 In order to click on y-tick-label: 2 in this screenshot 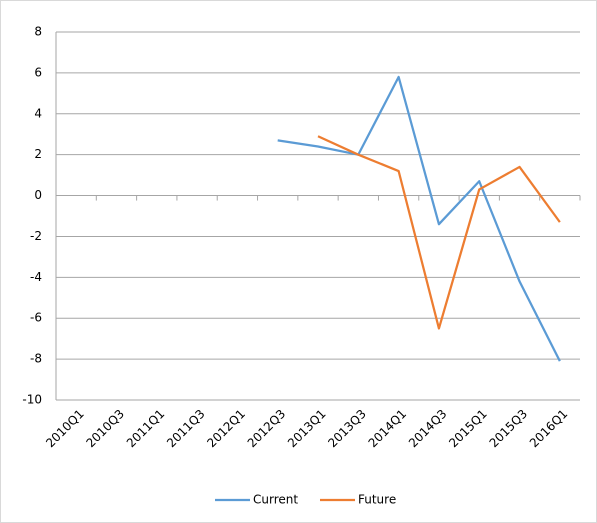, I will do `click(38, 154)`.